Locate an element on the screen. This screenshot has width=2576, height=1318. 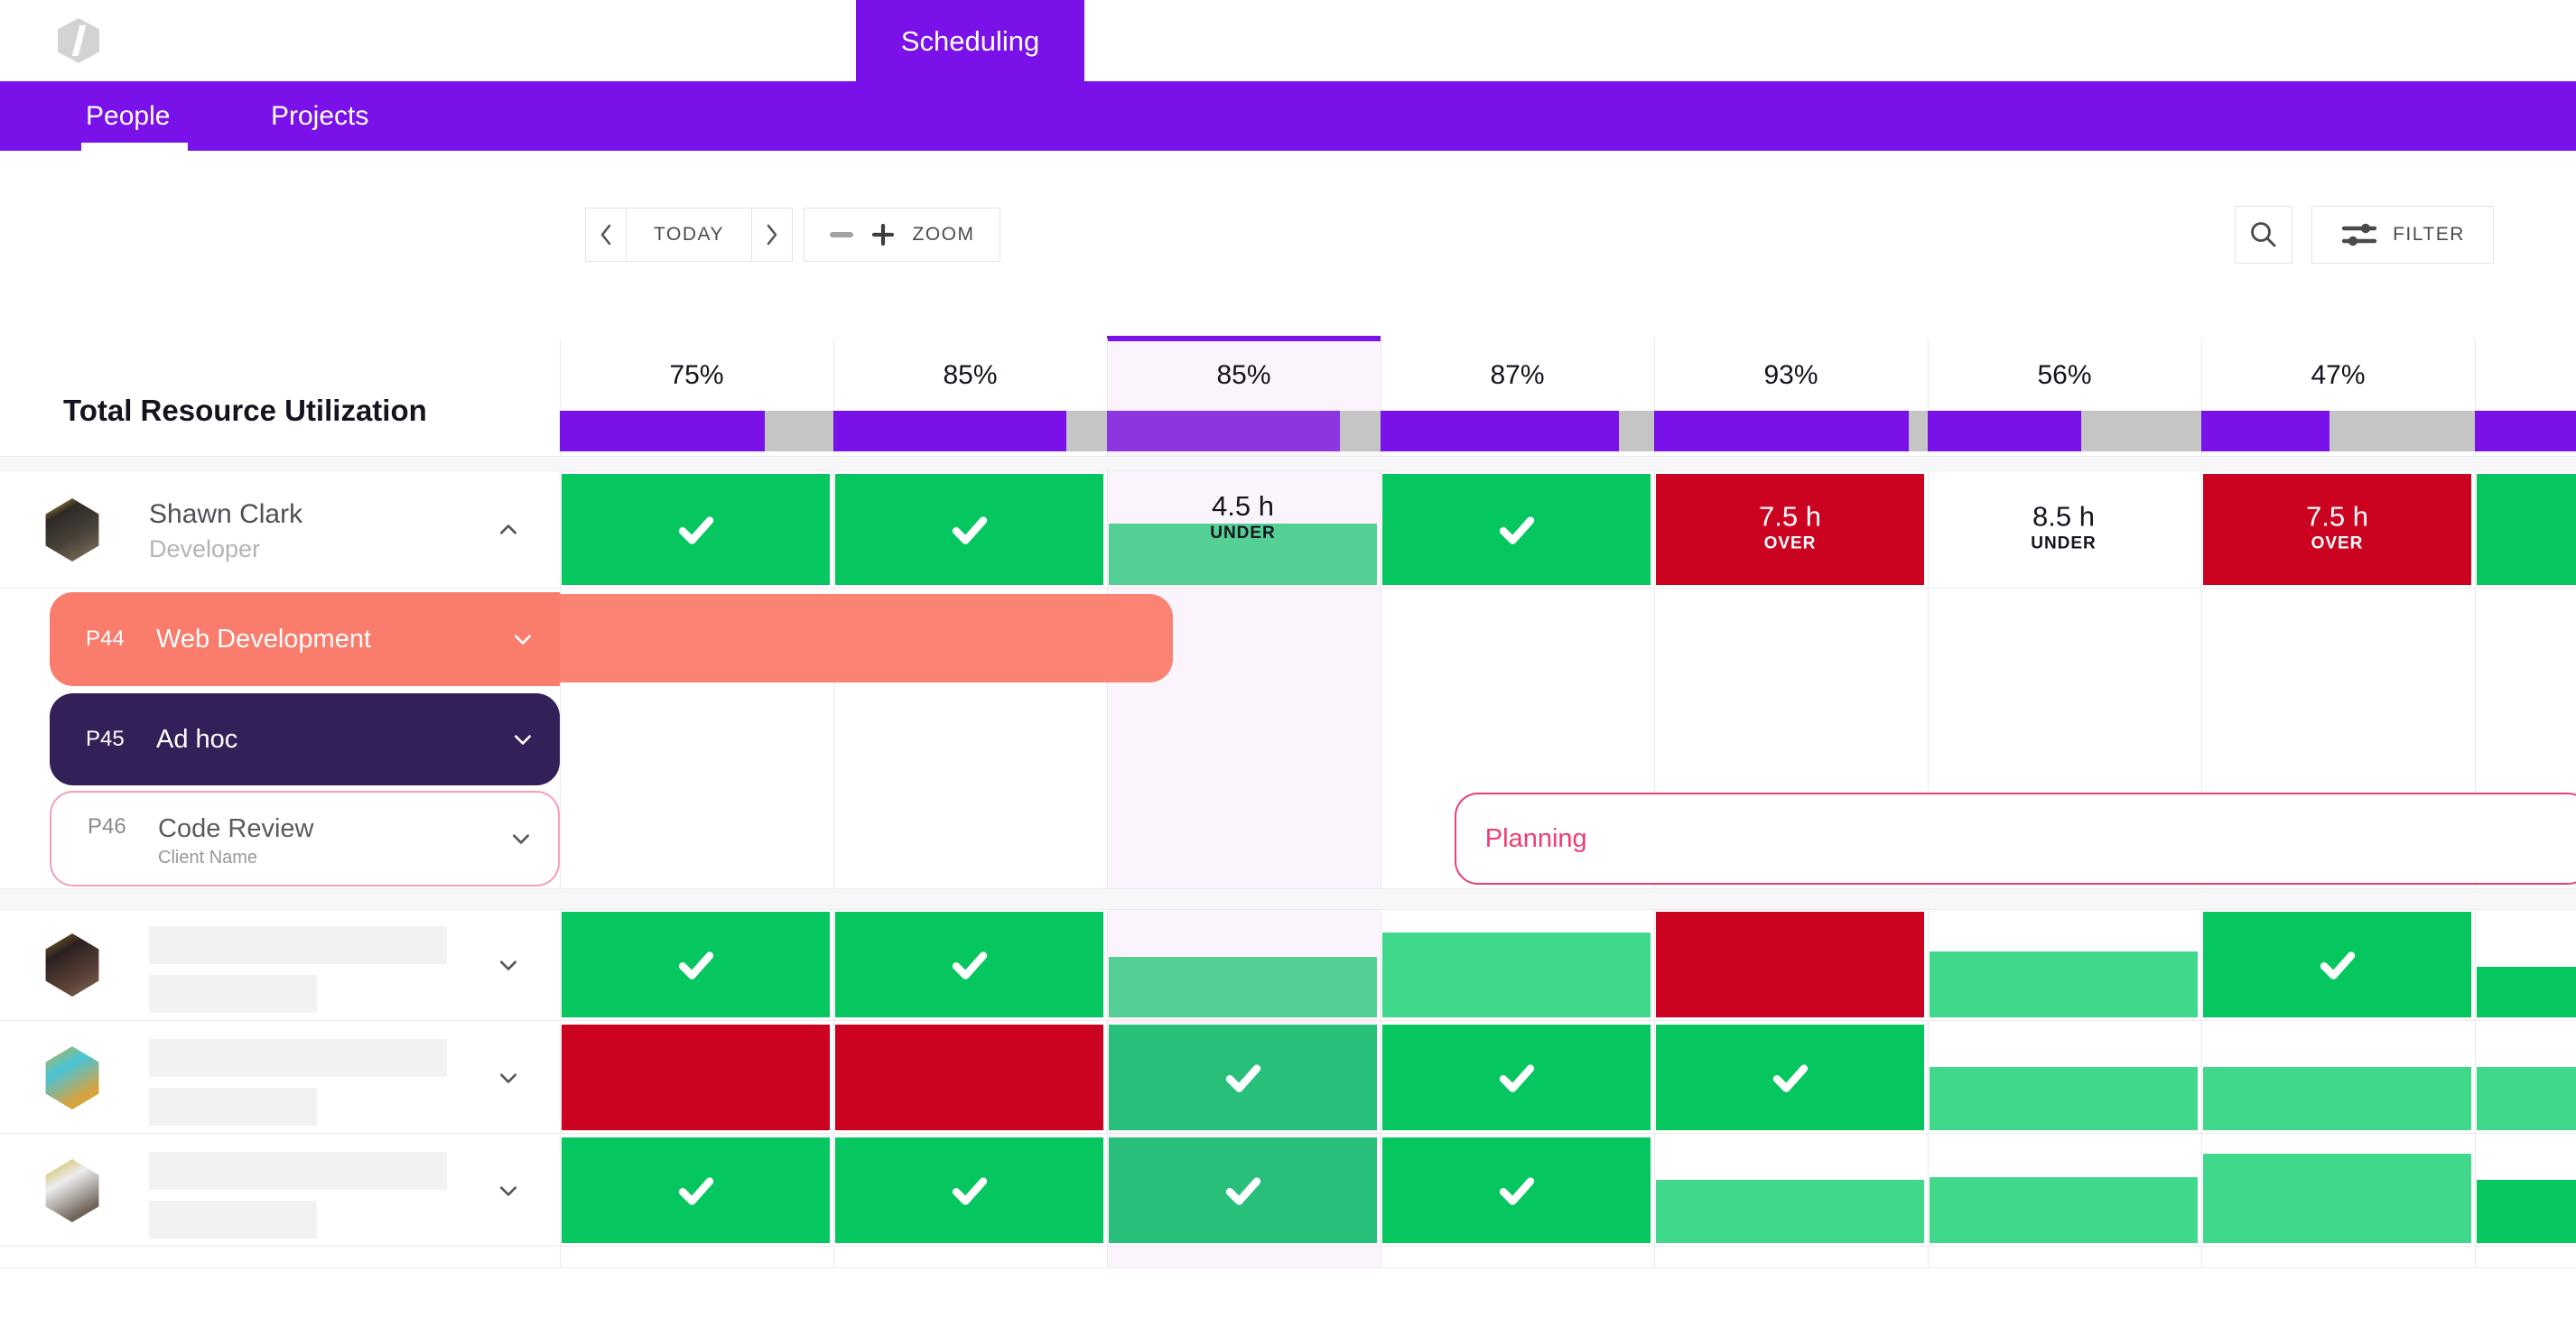
person-allocation-cells is located at coordinates (1568, 1078).